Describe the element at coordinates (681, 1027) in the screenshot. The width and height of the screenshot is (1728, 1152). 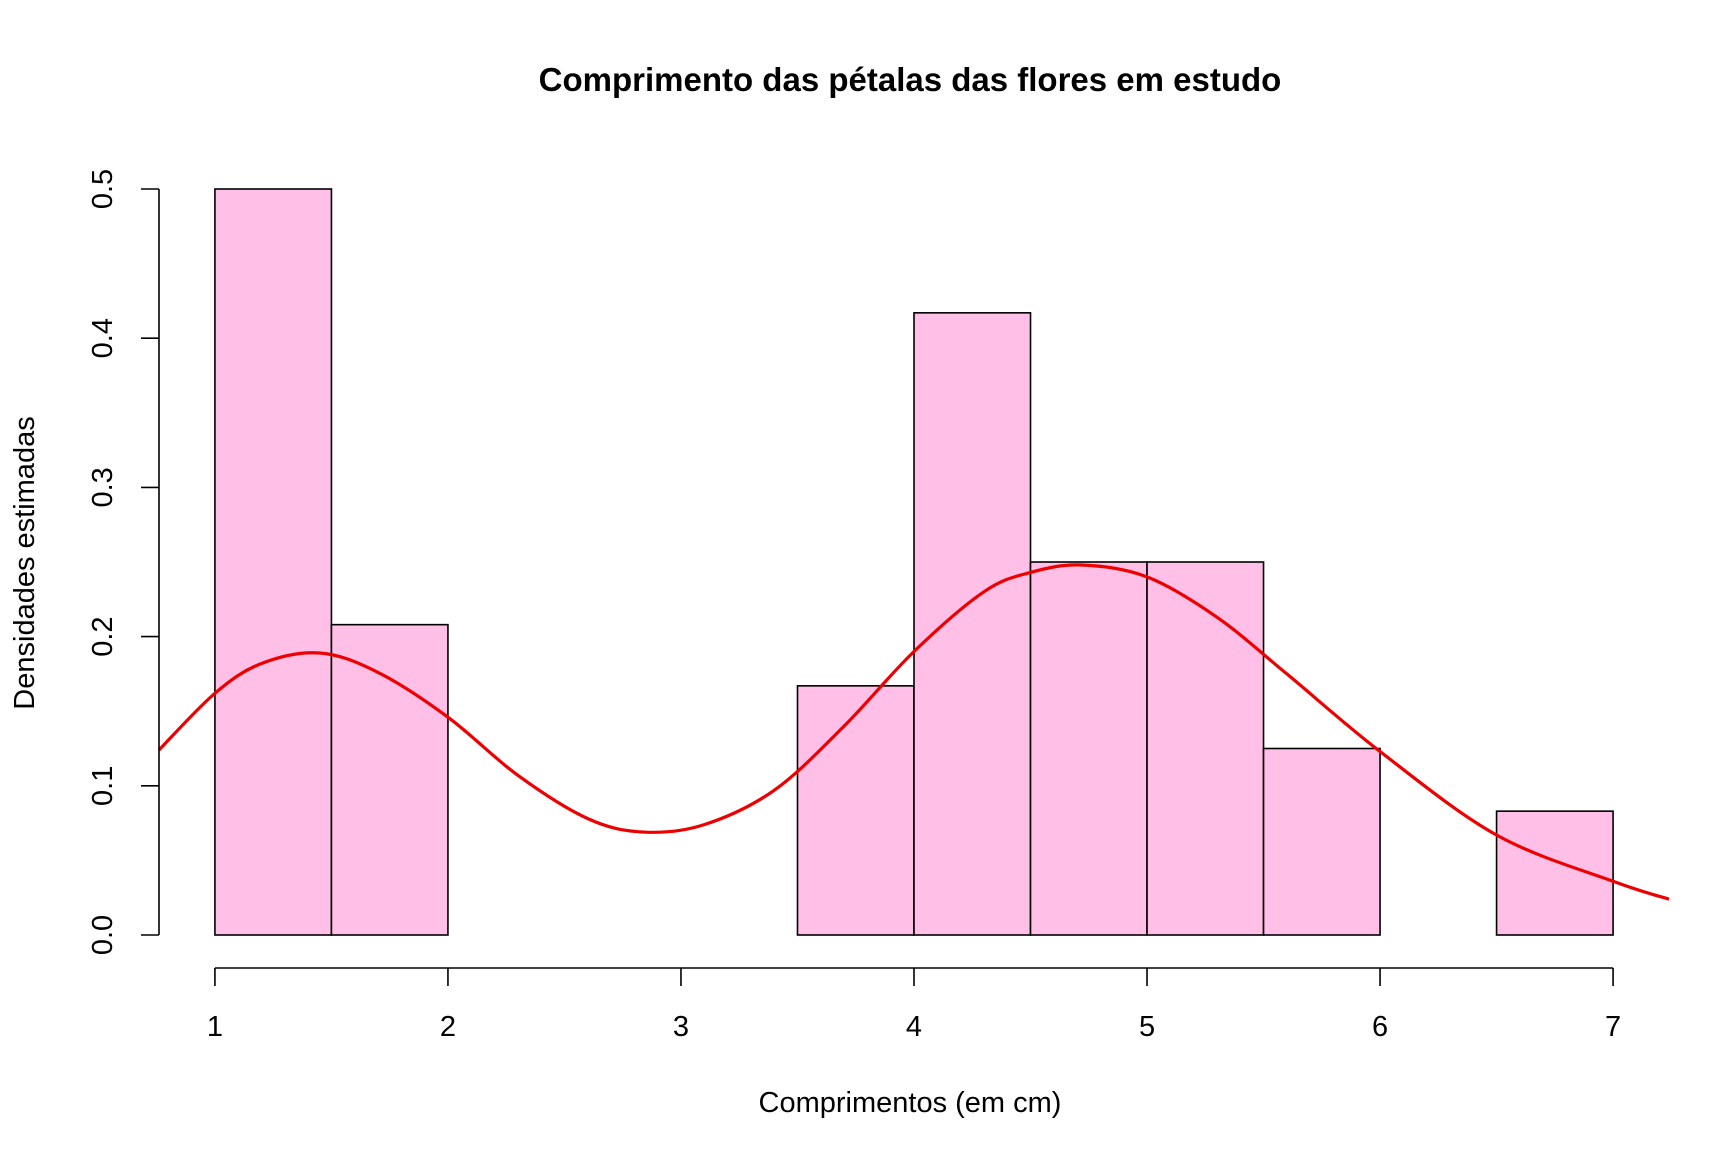
I see `x-tick-label: 3` at that location.